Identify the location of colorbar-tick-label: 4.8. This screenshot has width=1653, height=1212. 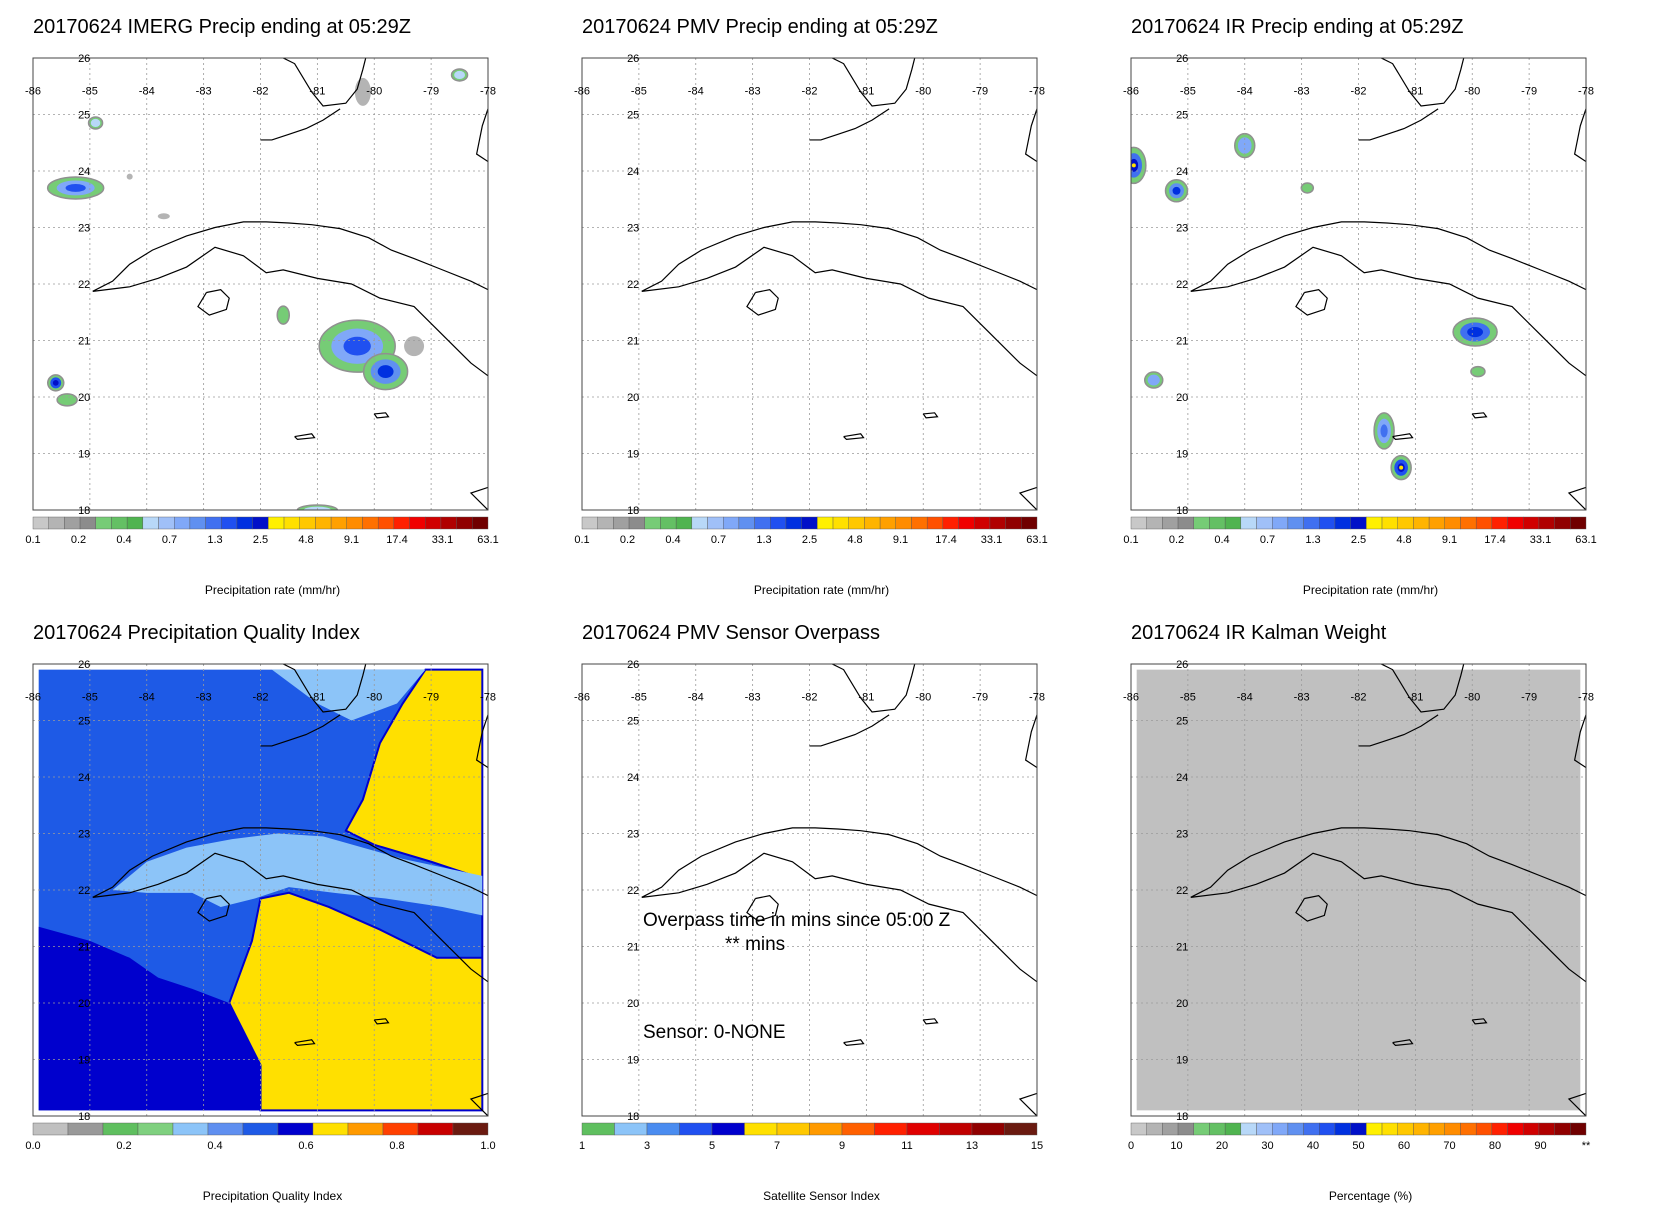
(1403, 540).